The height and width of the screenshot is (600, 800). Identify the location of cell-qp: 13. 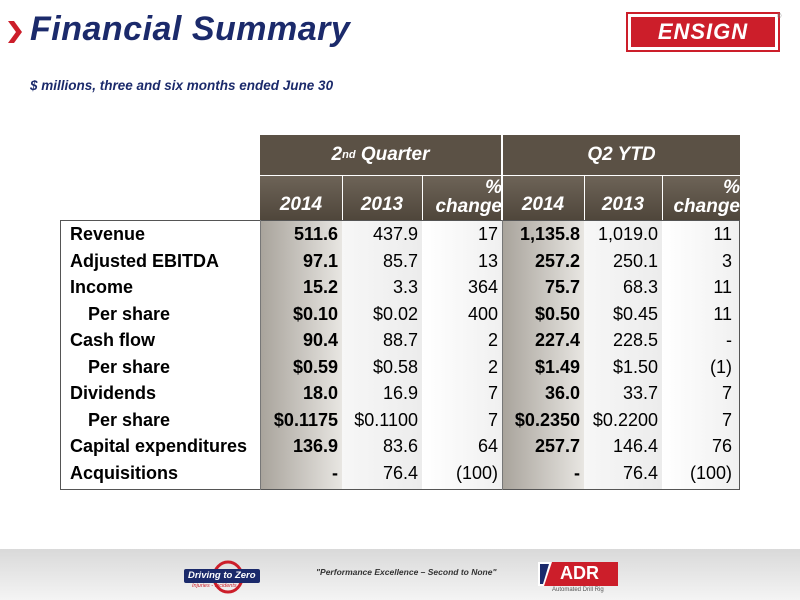
(487, 260).